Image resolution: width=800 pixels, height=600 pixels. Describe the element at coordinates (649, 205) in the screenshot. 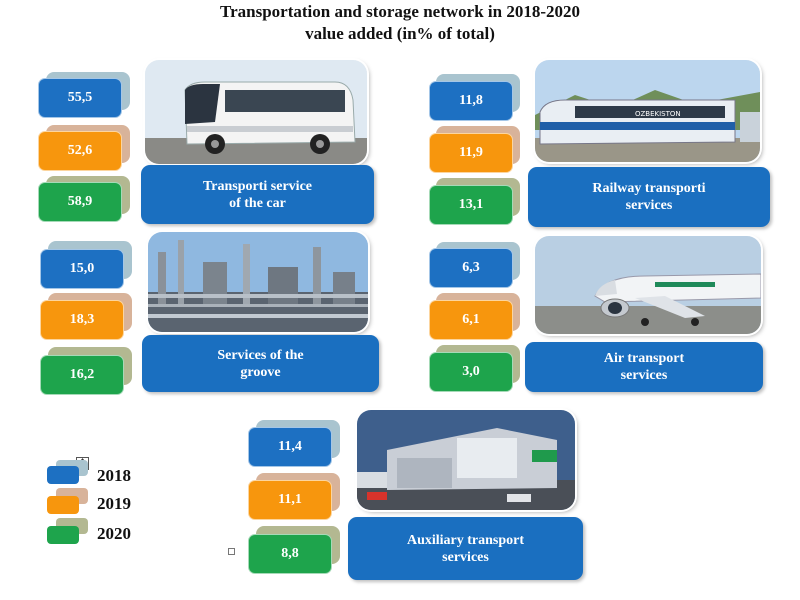

I see `label-rail-line-2: services` at that location.